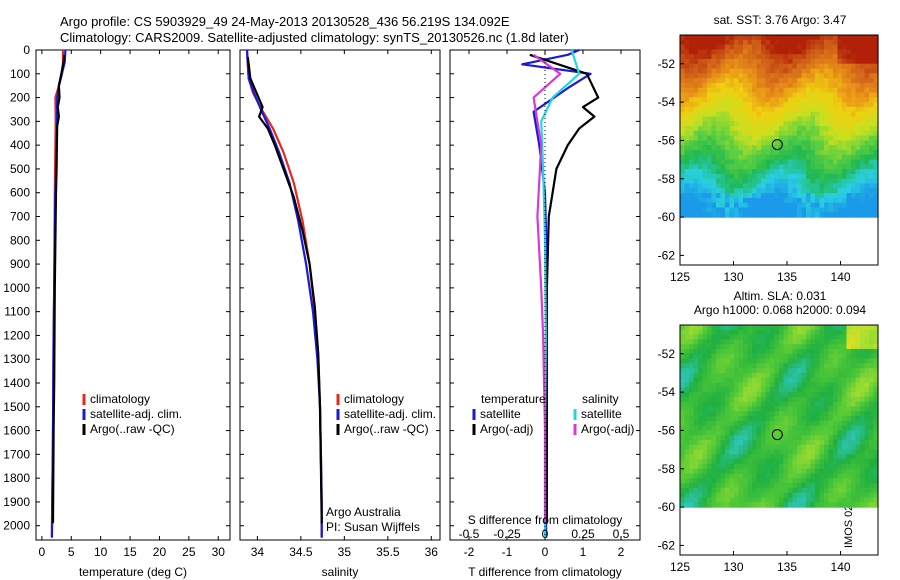  Describe the element at coordinates (16, 502) in the screenshot. I see `y-tick-label: 1900` at that location.